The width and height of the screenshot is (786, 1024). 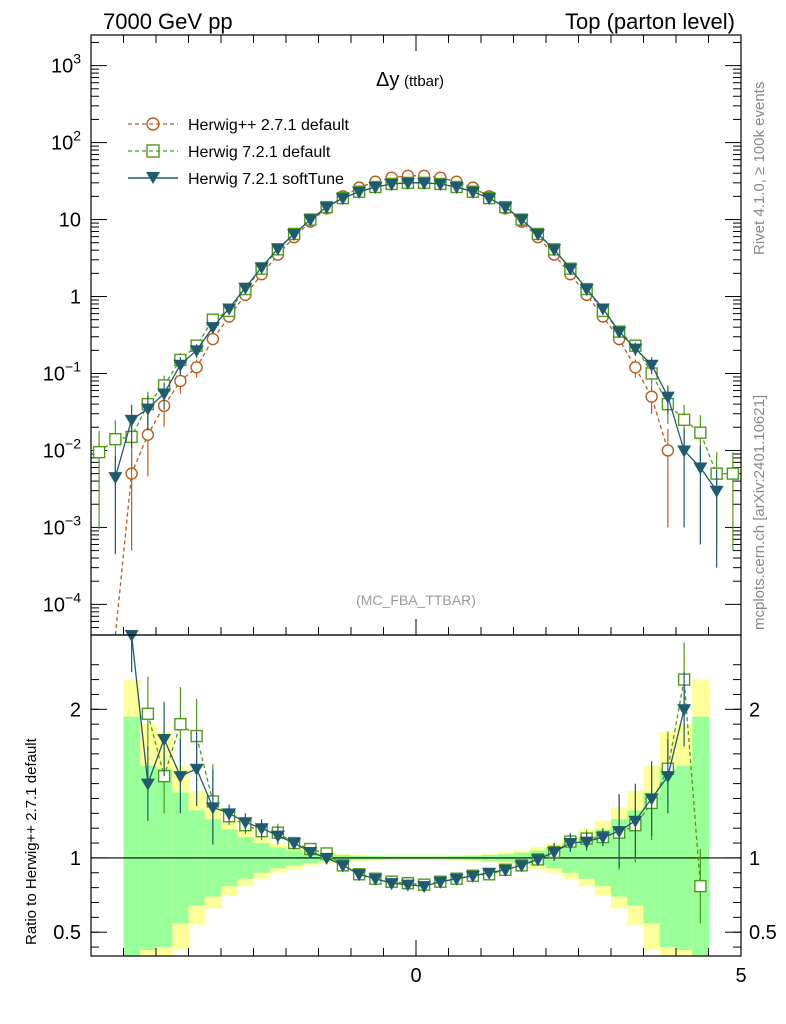 I want to click on analysis-label: (MC_FBA_TTBAR), so click(x=416, y=600).